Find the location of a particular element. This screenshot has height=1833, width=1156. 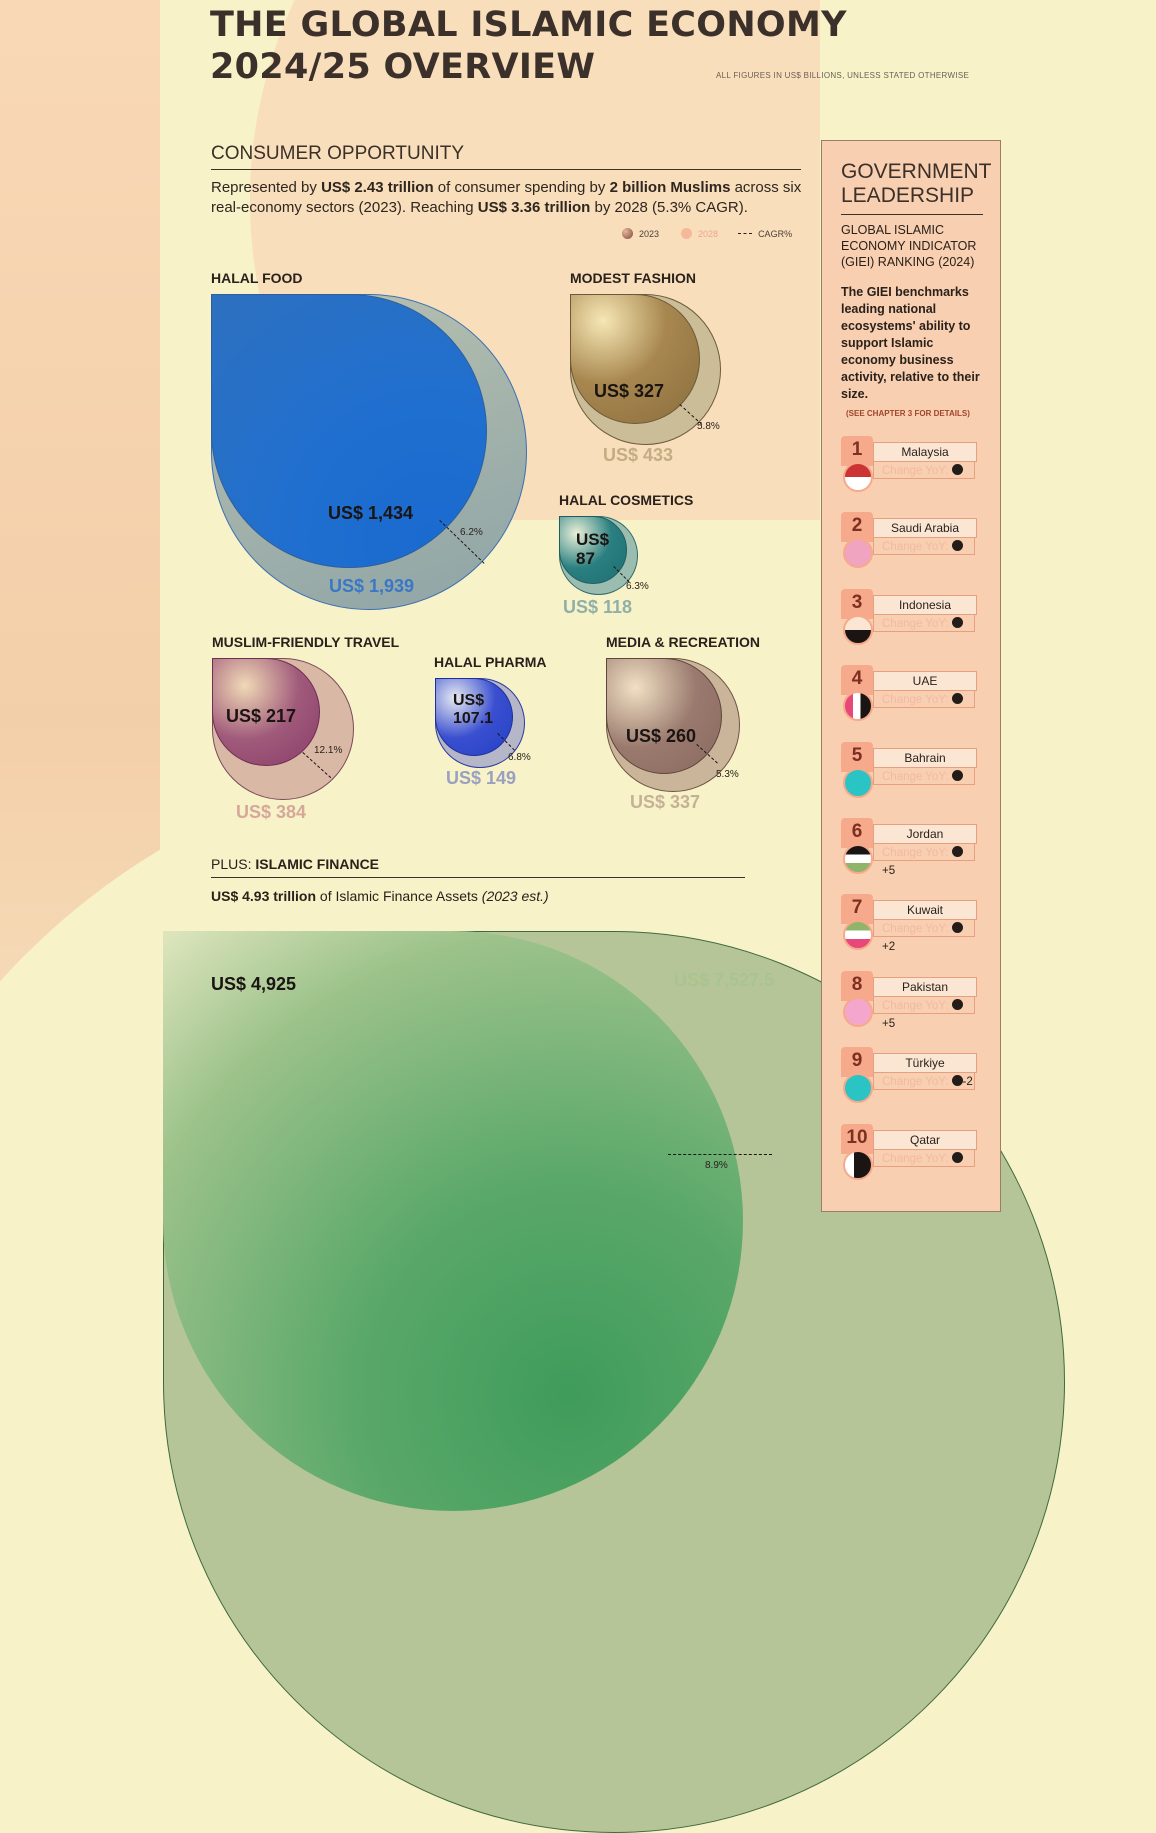

government-title: GOVERNMENT LEADERSHIP is located at coordinates (916, 187).